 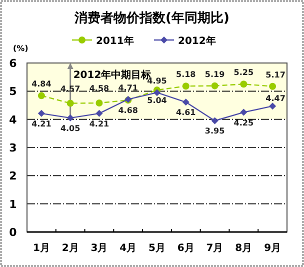 What do you see at coordinates (42, 84) in the screenshot?
I see `data-label: 4.84` at bounding box center [42, 84].